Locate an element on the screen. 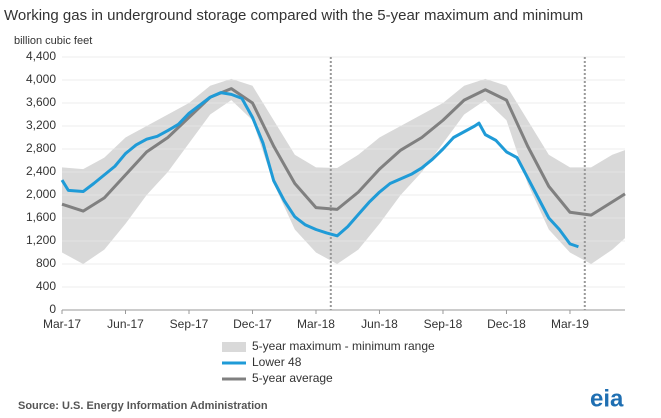 The image size is (661, 418). x-tick-label: Sep-18 is located at coordinates (443, 324).